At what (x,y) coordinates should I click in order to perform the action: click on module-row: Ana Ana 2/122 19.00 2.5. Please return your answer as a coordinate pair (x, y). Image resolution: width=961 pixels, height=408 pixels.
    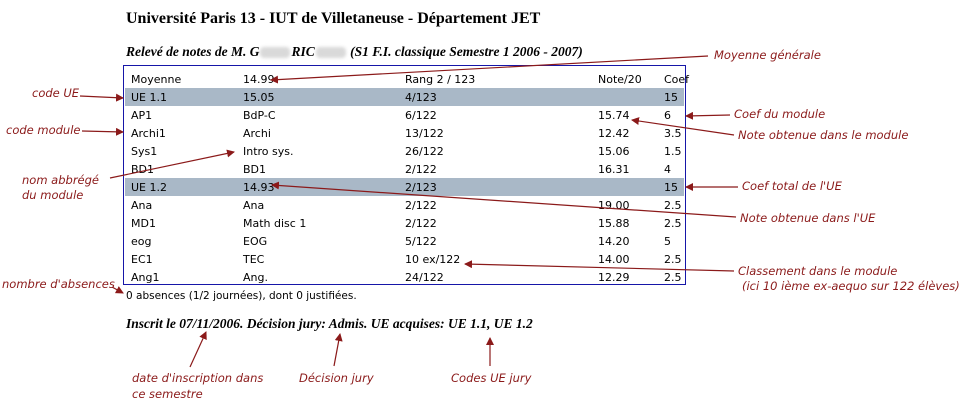
    Looking at the image, I should click on (404, 205).